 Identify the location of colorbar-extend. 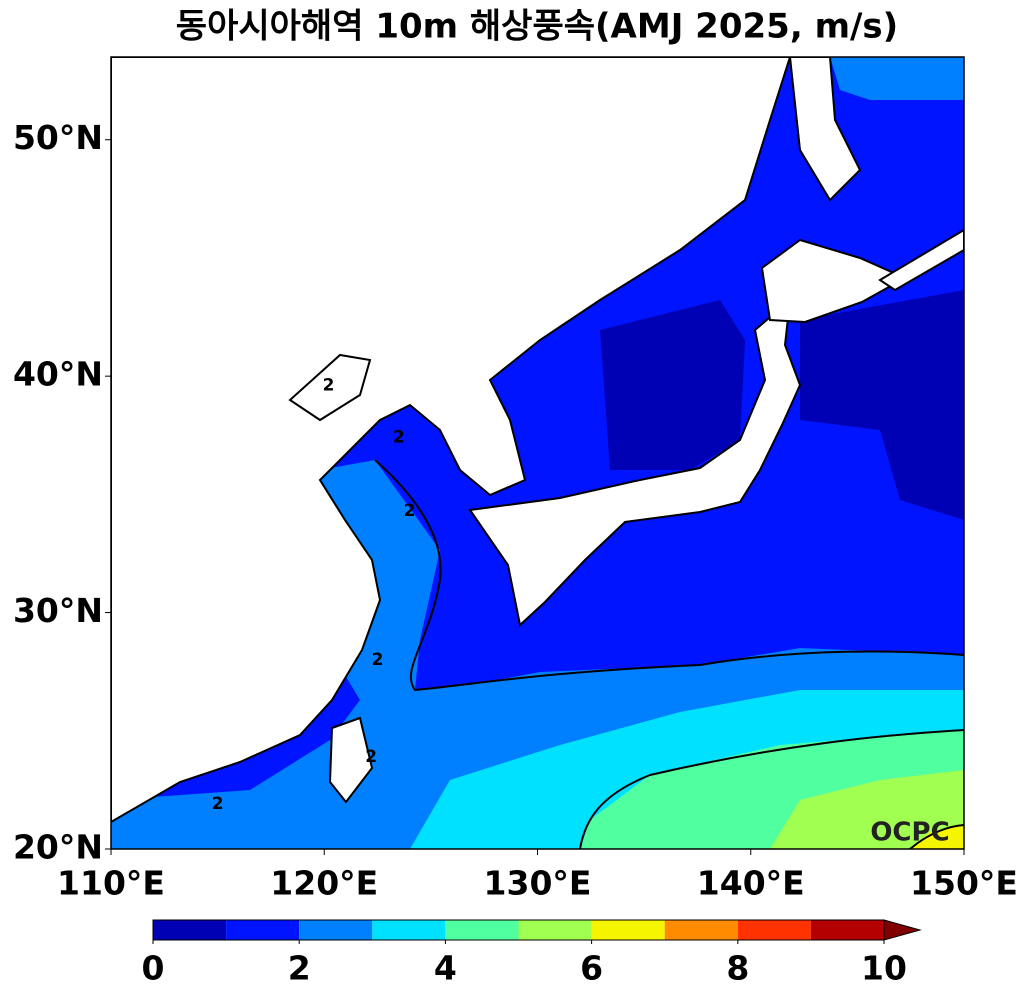
(902, 930).